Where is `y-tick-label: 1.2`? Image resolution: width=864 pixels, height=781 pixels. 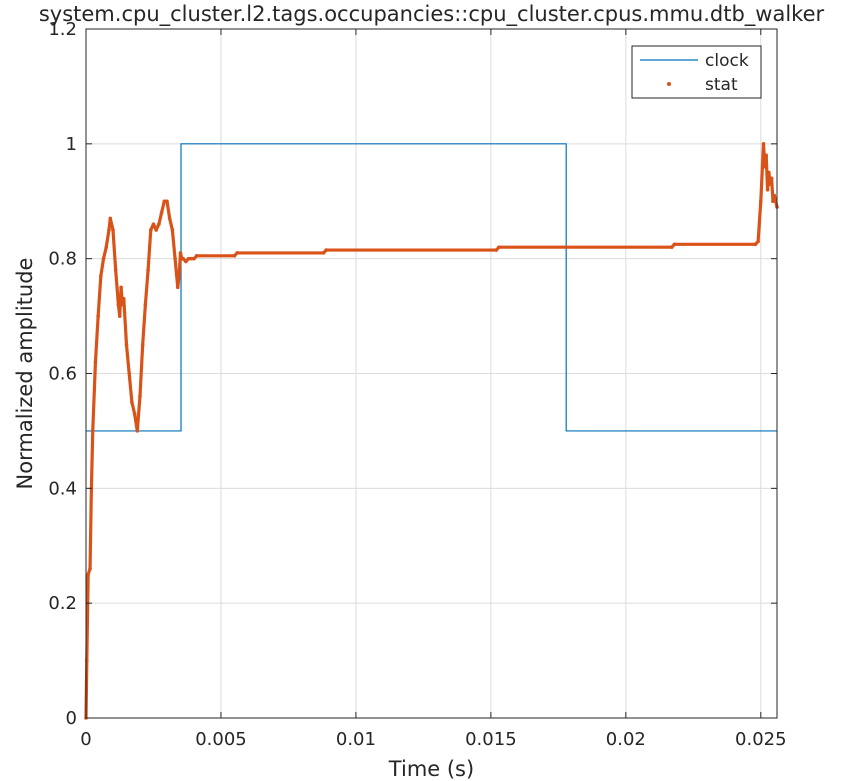
y-tick-label: 1.2 is located at coordinates (62, 29).